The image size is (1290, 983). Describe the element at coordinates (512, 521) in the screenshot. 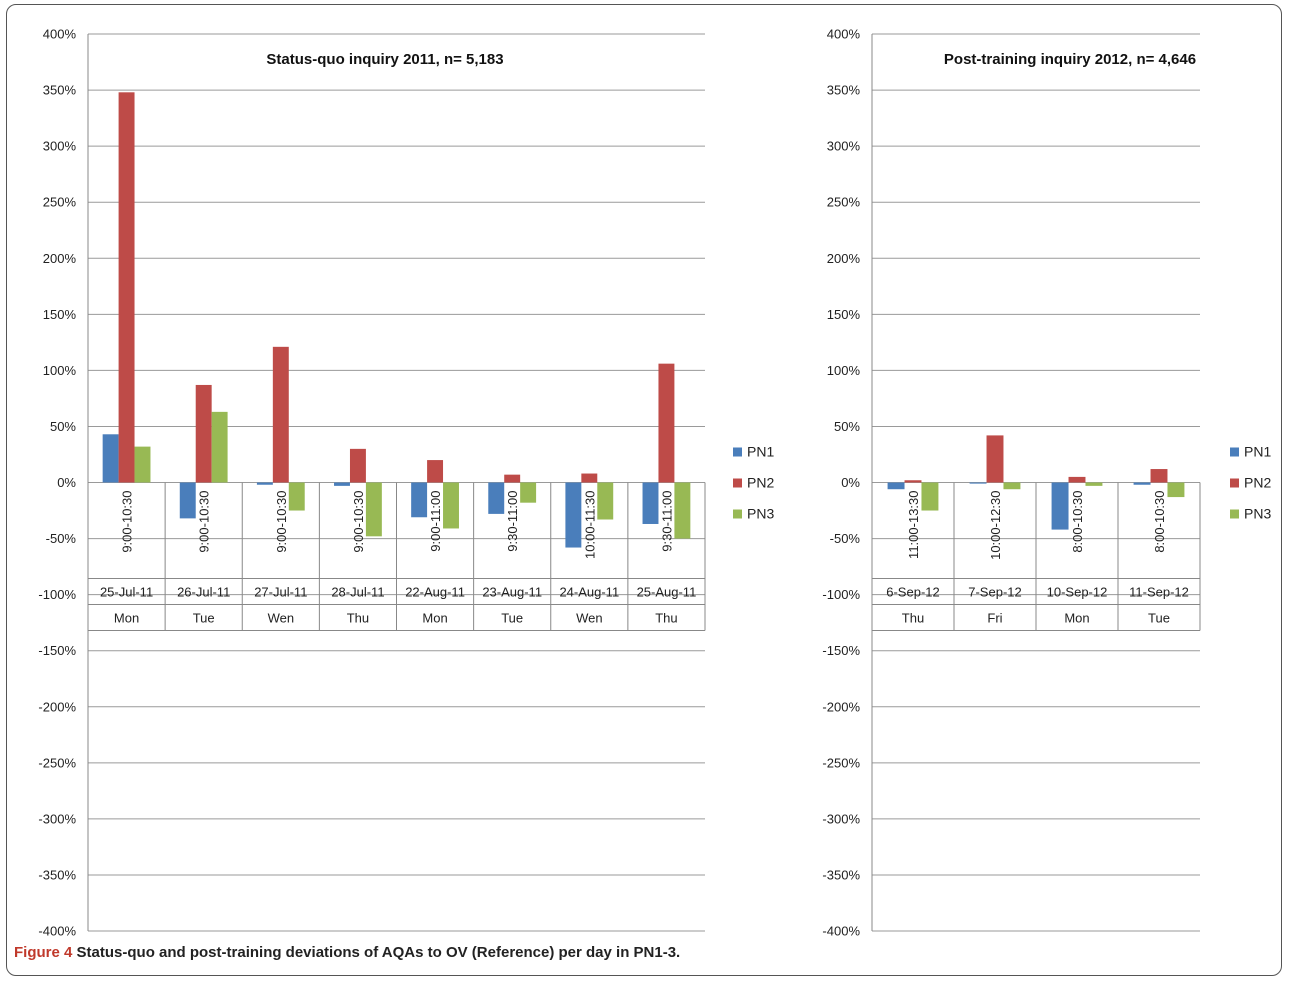

I see `time-label: 9:30-11:00` at that location.